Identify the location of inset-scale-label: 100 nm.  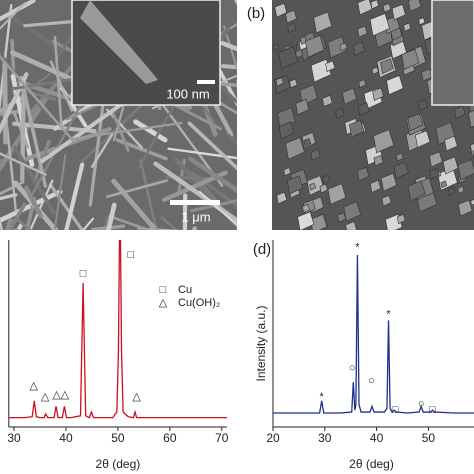
(187, 93).